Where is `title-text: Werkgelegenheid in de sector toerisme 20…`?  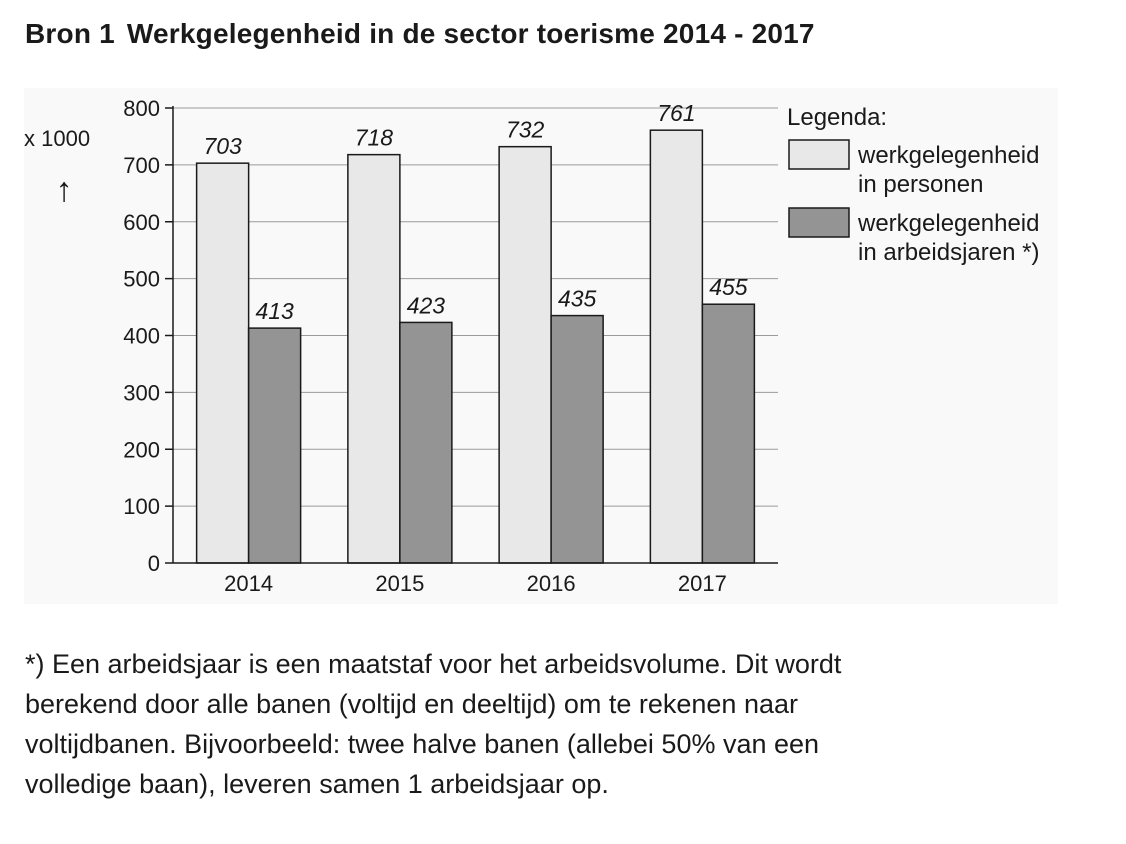
title-text: Werkgelegenheid in de sector toerisme 20… is located at coordinates (470, 33).